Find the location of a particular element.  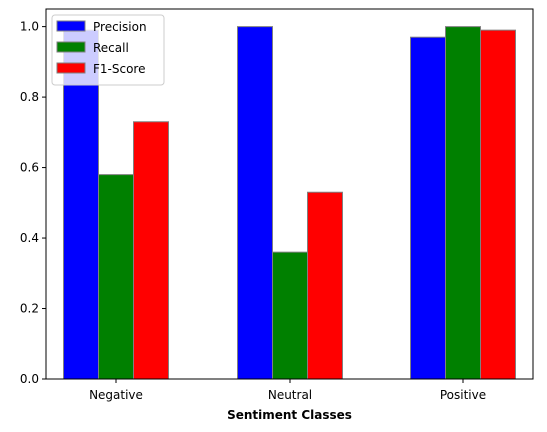

bar-precision-negative is located at coordinates (81, 204).